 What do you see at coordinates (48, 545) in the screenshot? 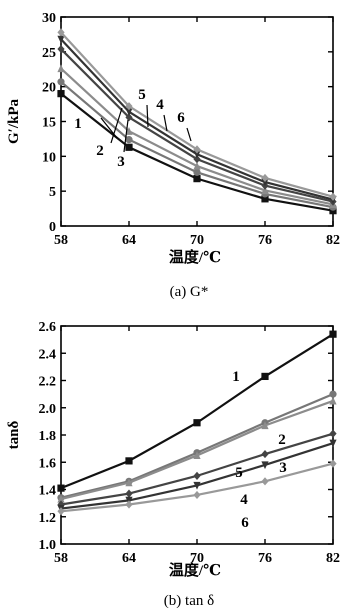
I see `y-tick-label: 1.0` at bounding box center [48, 545].